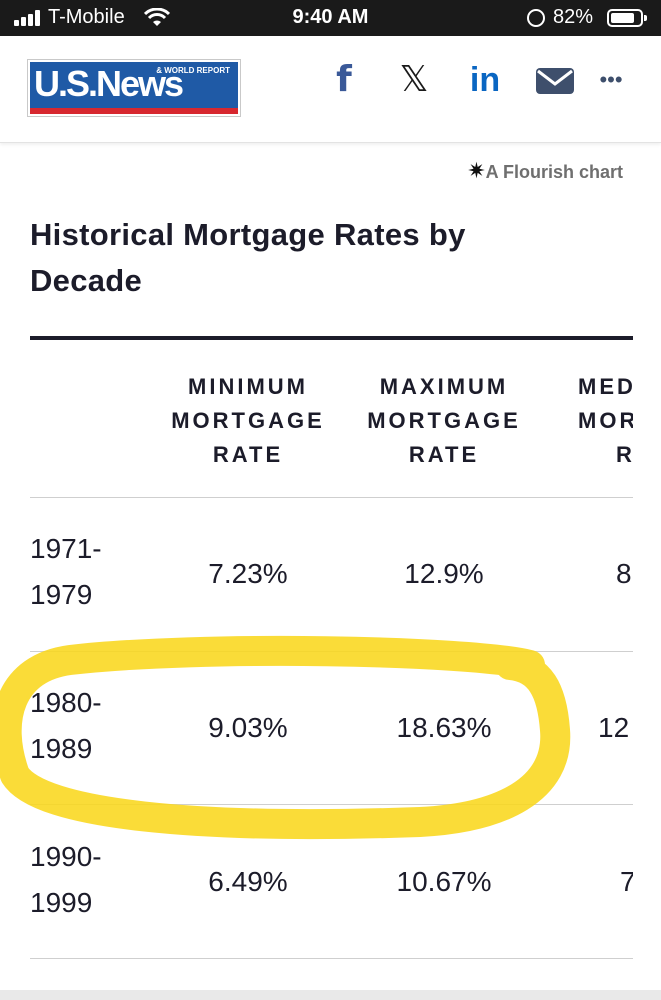 This screenshot has height=1000, width=661. Describe the element at coordinates (331, 338) in the screenshot. I see `title-rule` at that location.